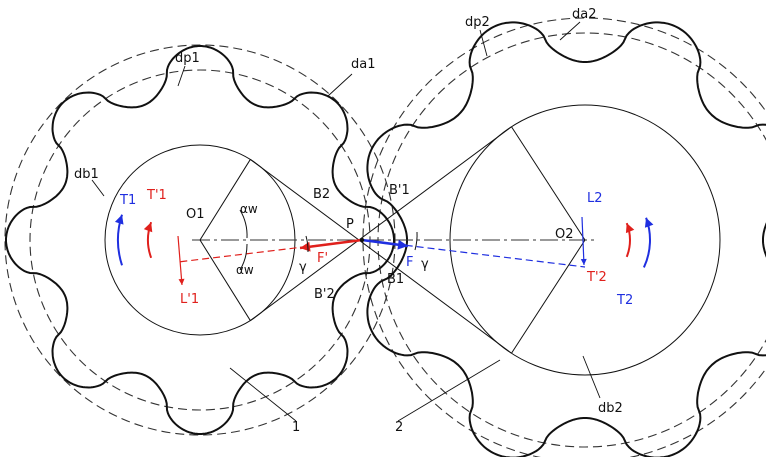 This screenshot has height=462, width=766. What do you see at coordinates (296, 427) in the screenshot?
I see `label-gear-1: 1` at bounding box center [296, 427].